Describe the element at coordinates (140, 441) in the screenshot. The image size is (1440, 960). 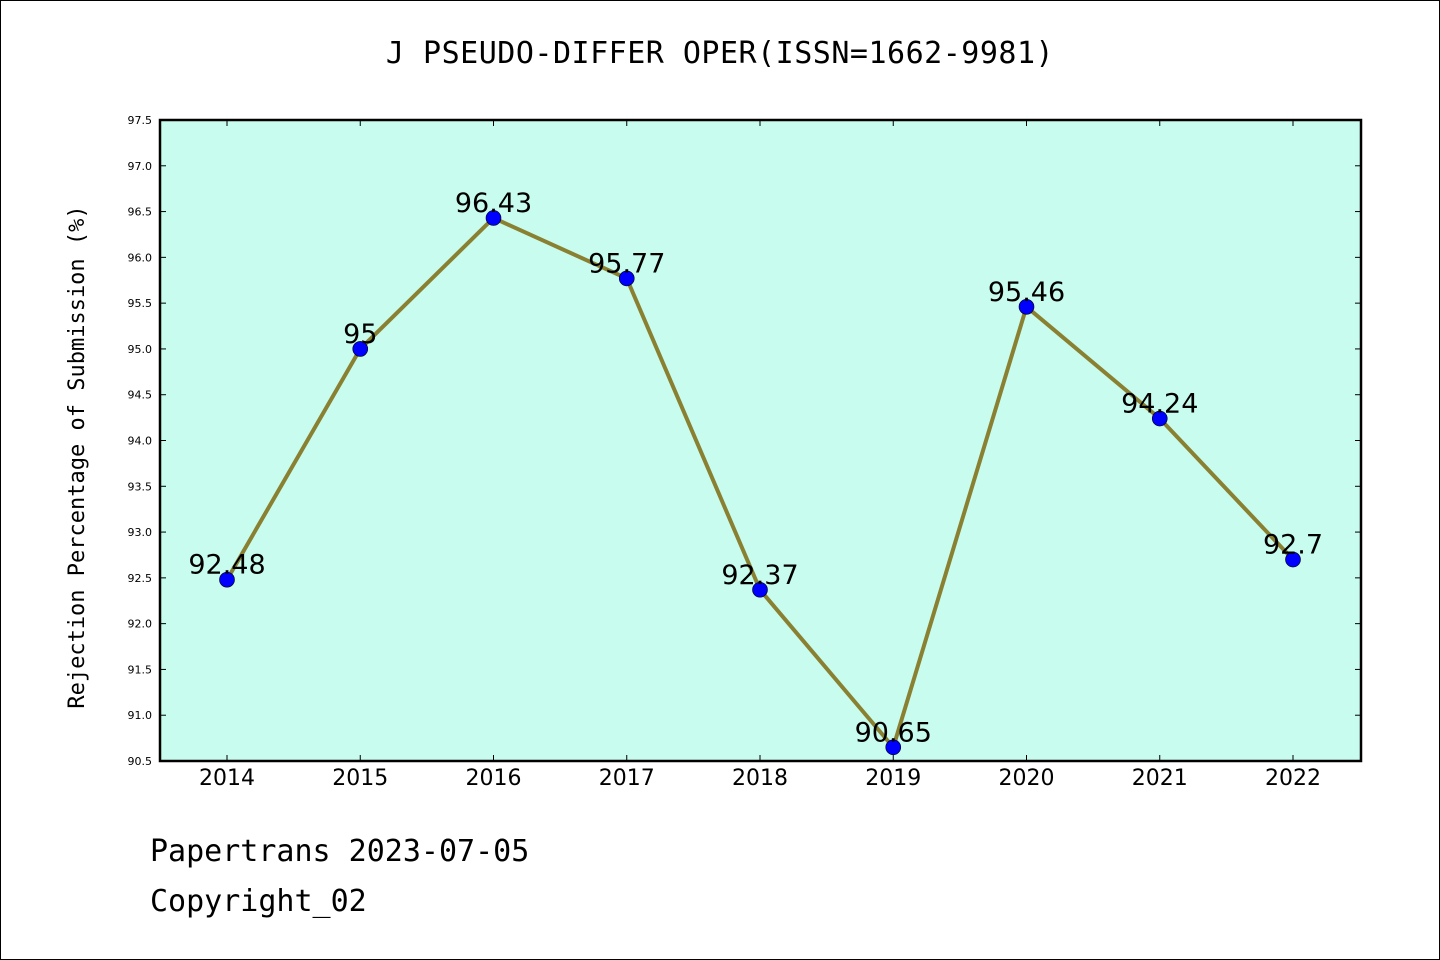
I see `y-tick-label: 94.0` at that location.